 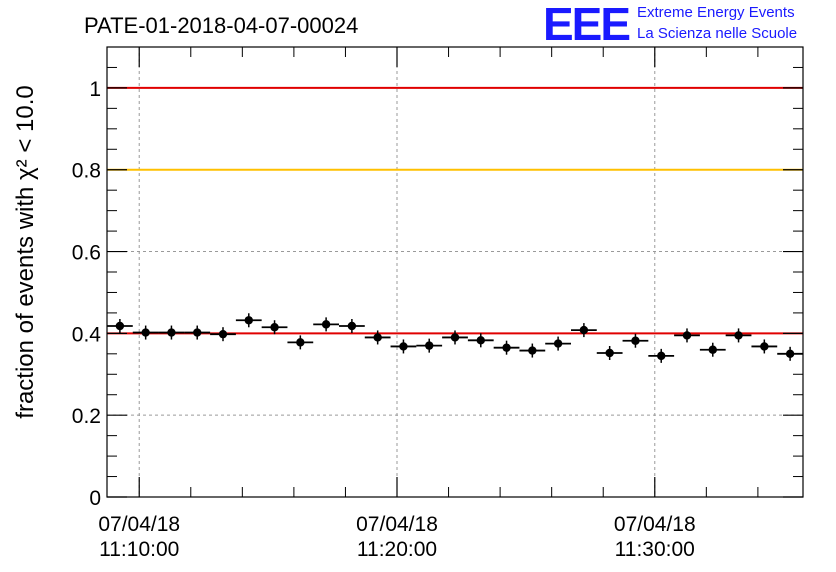 What do you see at coordinates (25, 251) in the screenshot?
I see `y-axis-label: fraction of events with χ² < 10.0` at bounding box center [25, 251].